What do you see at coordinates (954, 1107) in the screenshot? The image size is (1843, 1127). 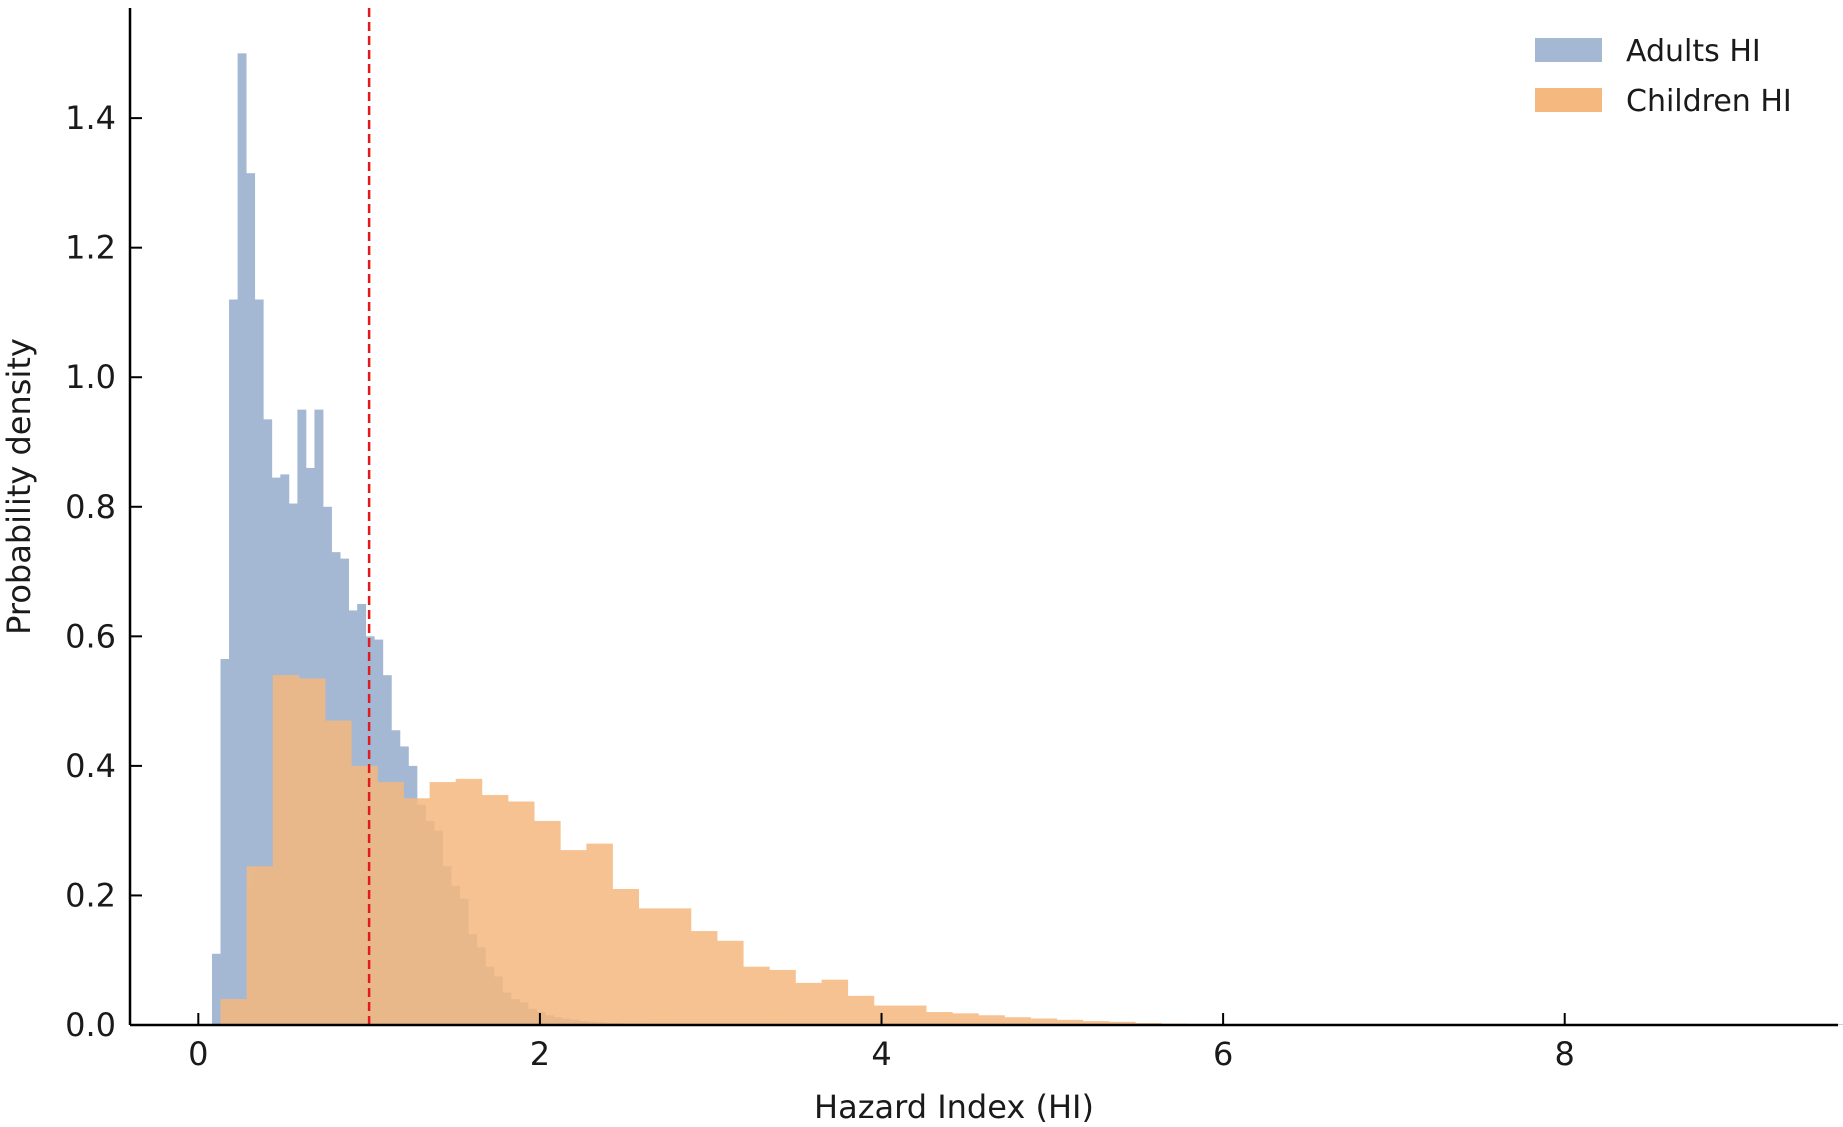 I see `x-axis-title: Hazard Index (HI)` at bounding box center [954, 1107].